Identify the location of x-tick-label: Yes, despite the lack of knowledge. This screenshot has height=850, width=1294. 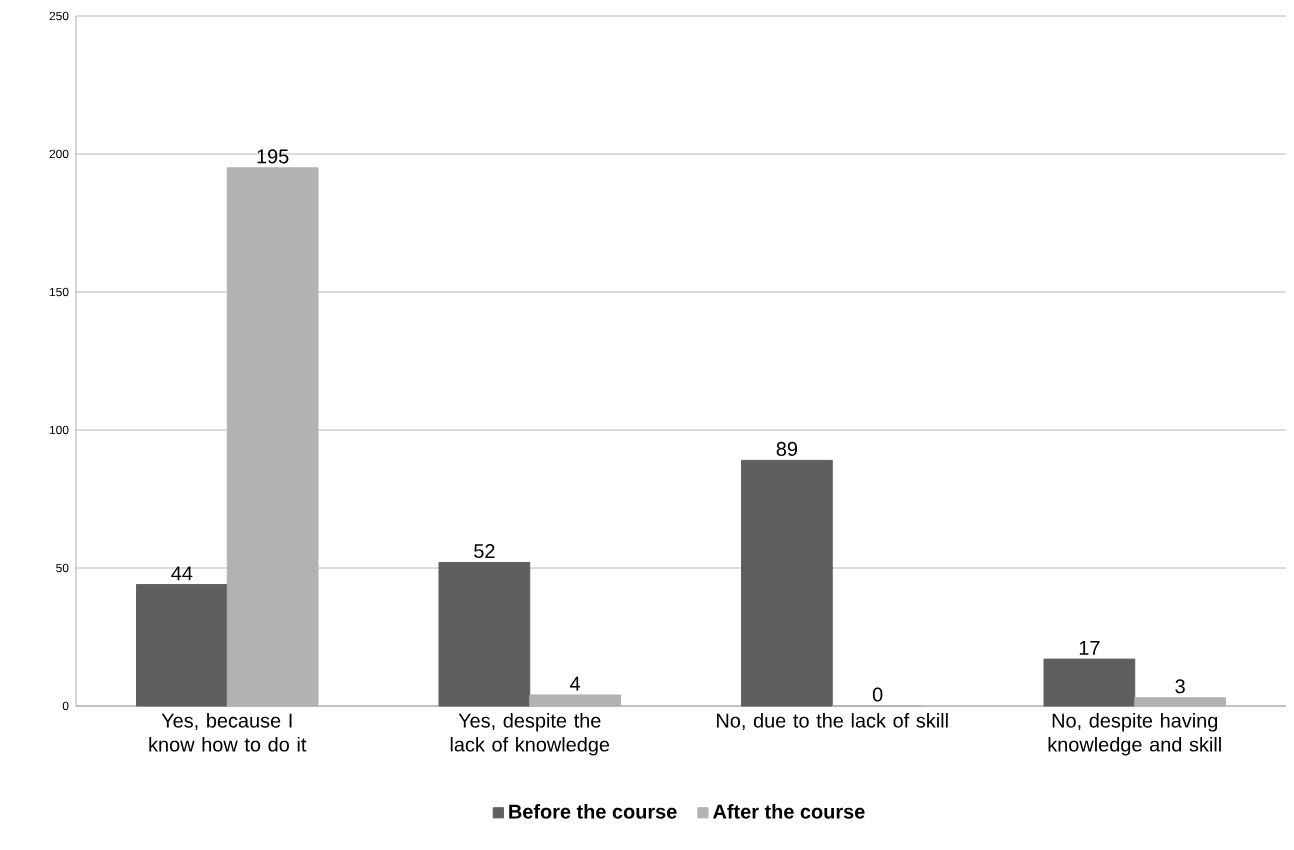
(530, 734).